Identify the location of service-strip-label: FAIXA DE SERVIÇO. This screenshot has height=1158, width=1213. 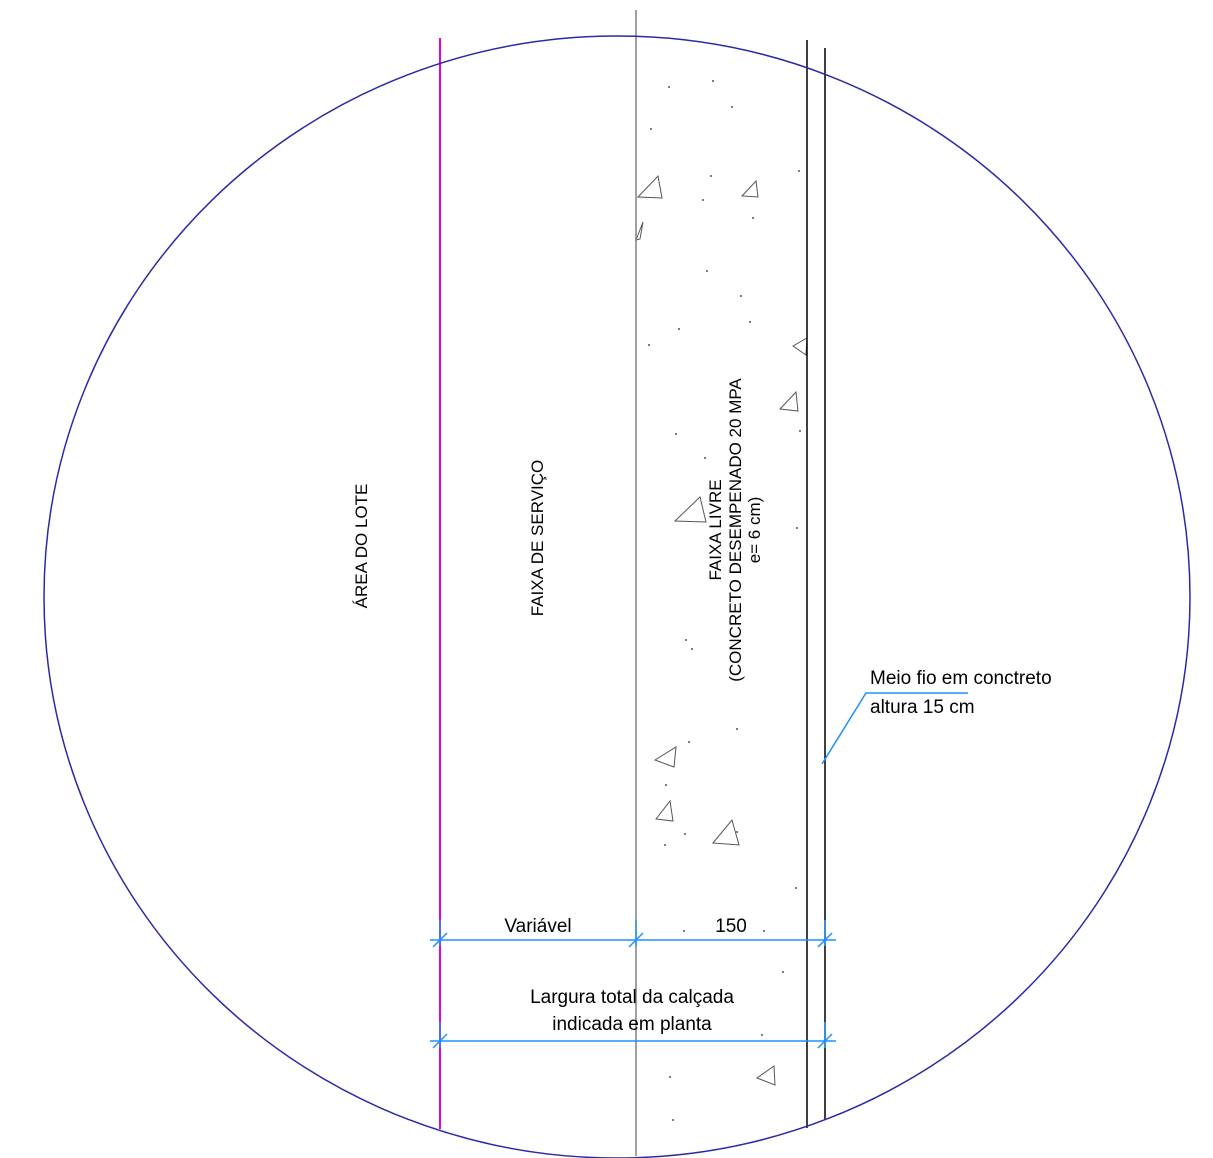
(537, 538).